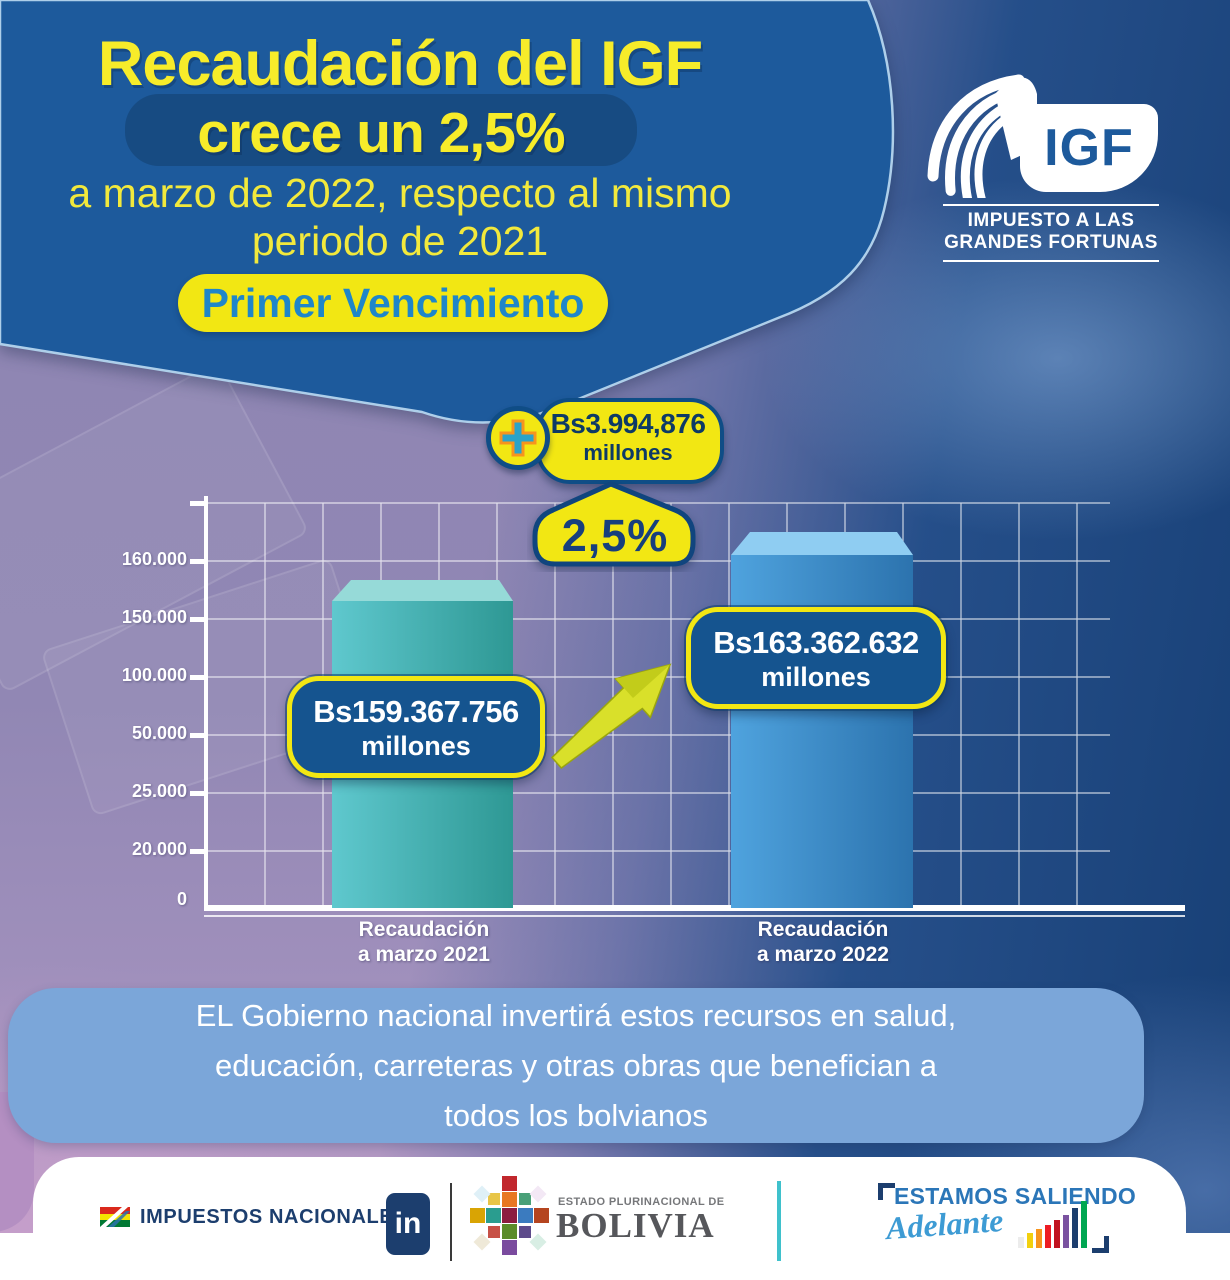  What do you see at coordinates (154, 617) in the screenshot?
I see `ytick-150000: 150.000` at bounding box center [154, 617].